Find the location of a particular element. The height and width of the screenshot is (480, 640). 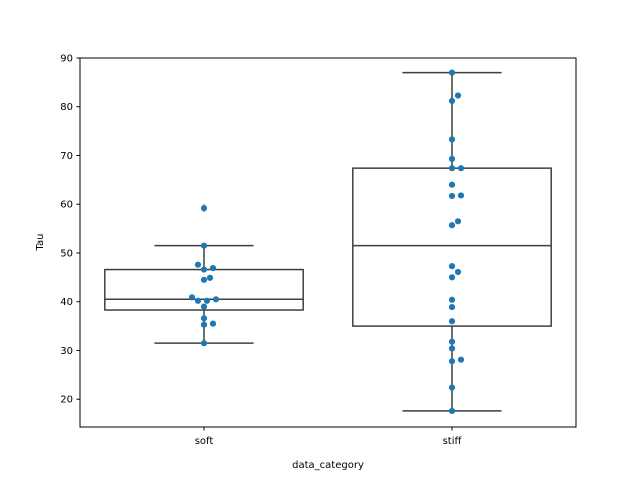

y-tick-label-50: 50 is located at coordinates (66, 253).